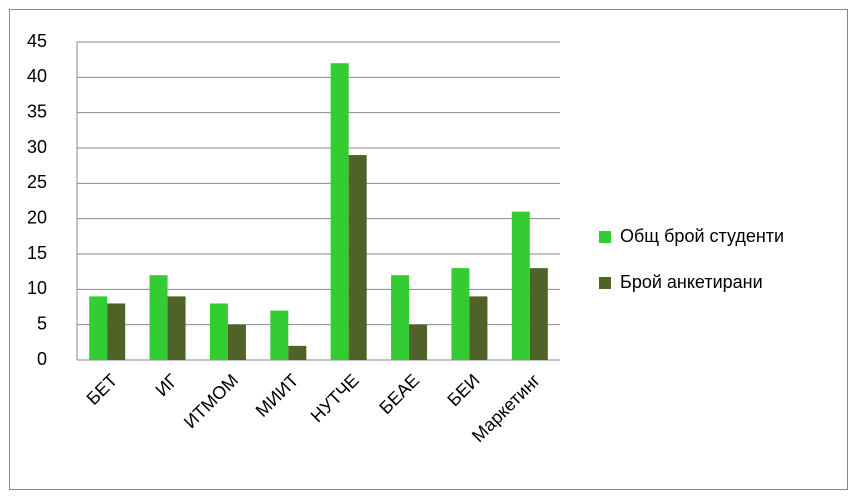 This screenshot has height=502, width=857. I want to click on y-tick-label: 0, so click(42, 359).